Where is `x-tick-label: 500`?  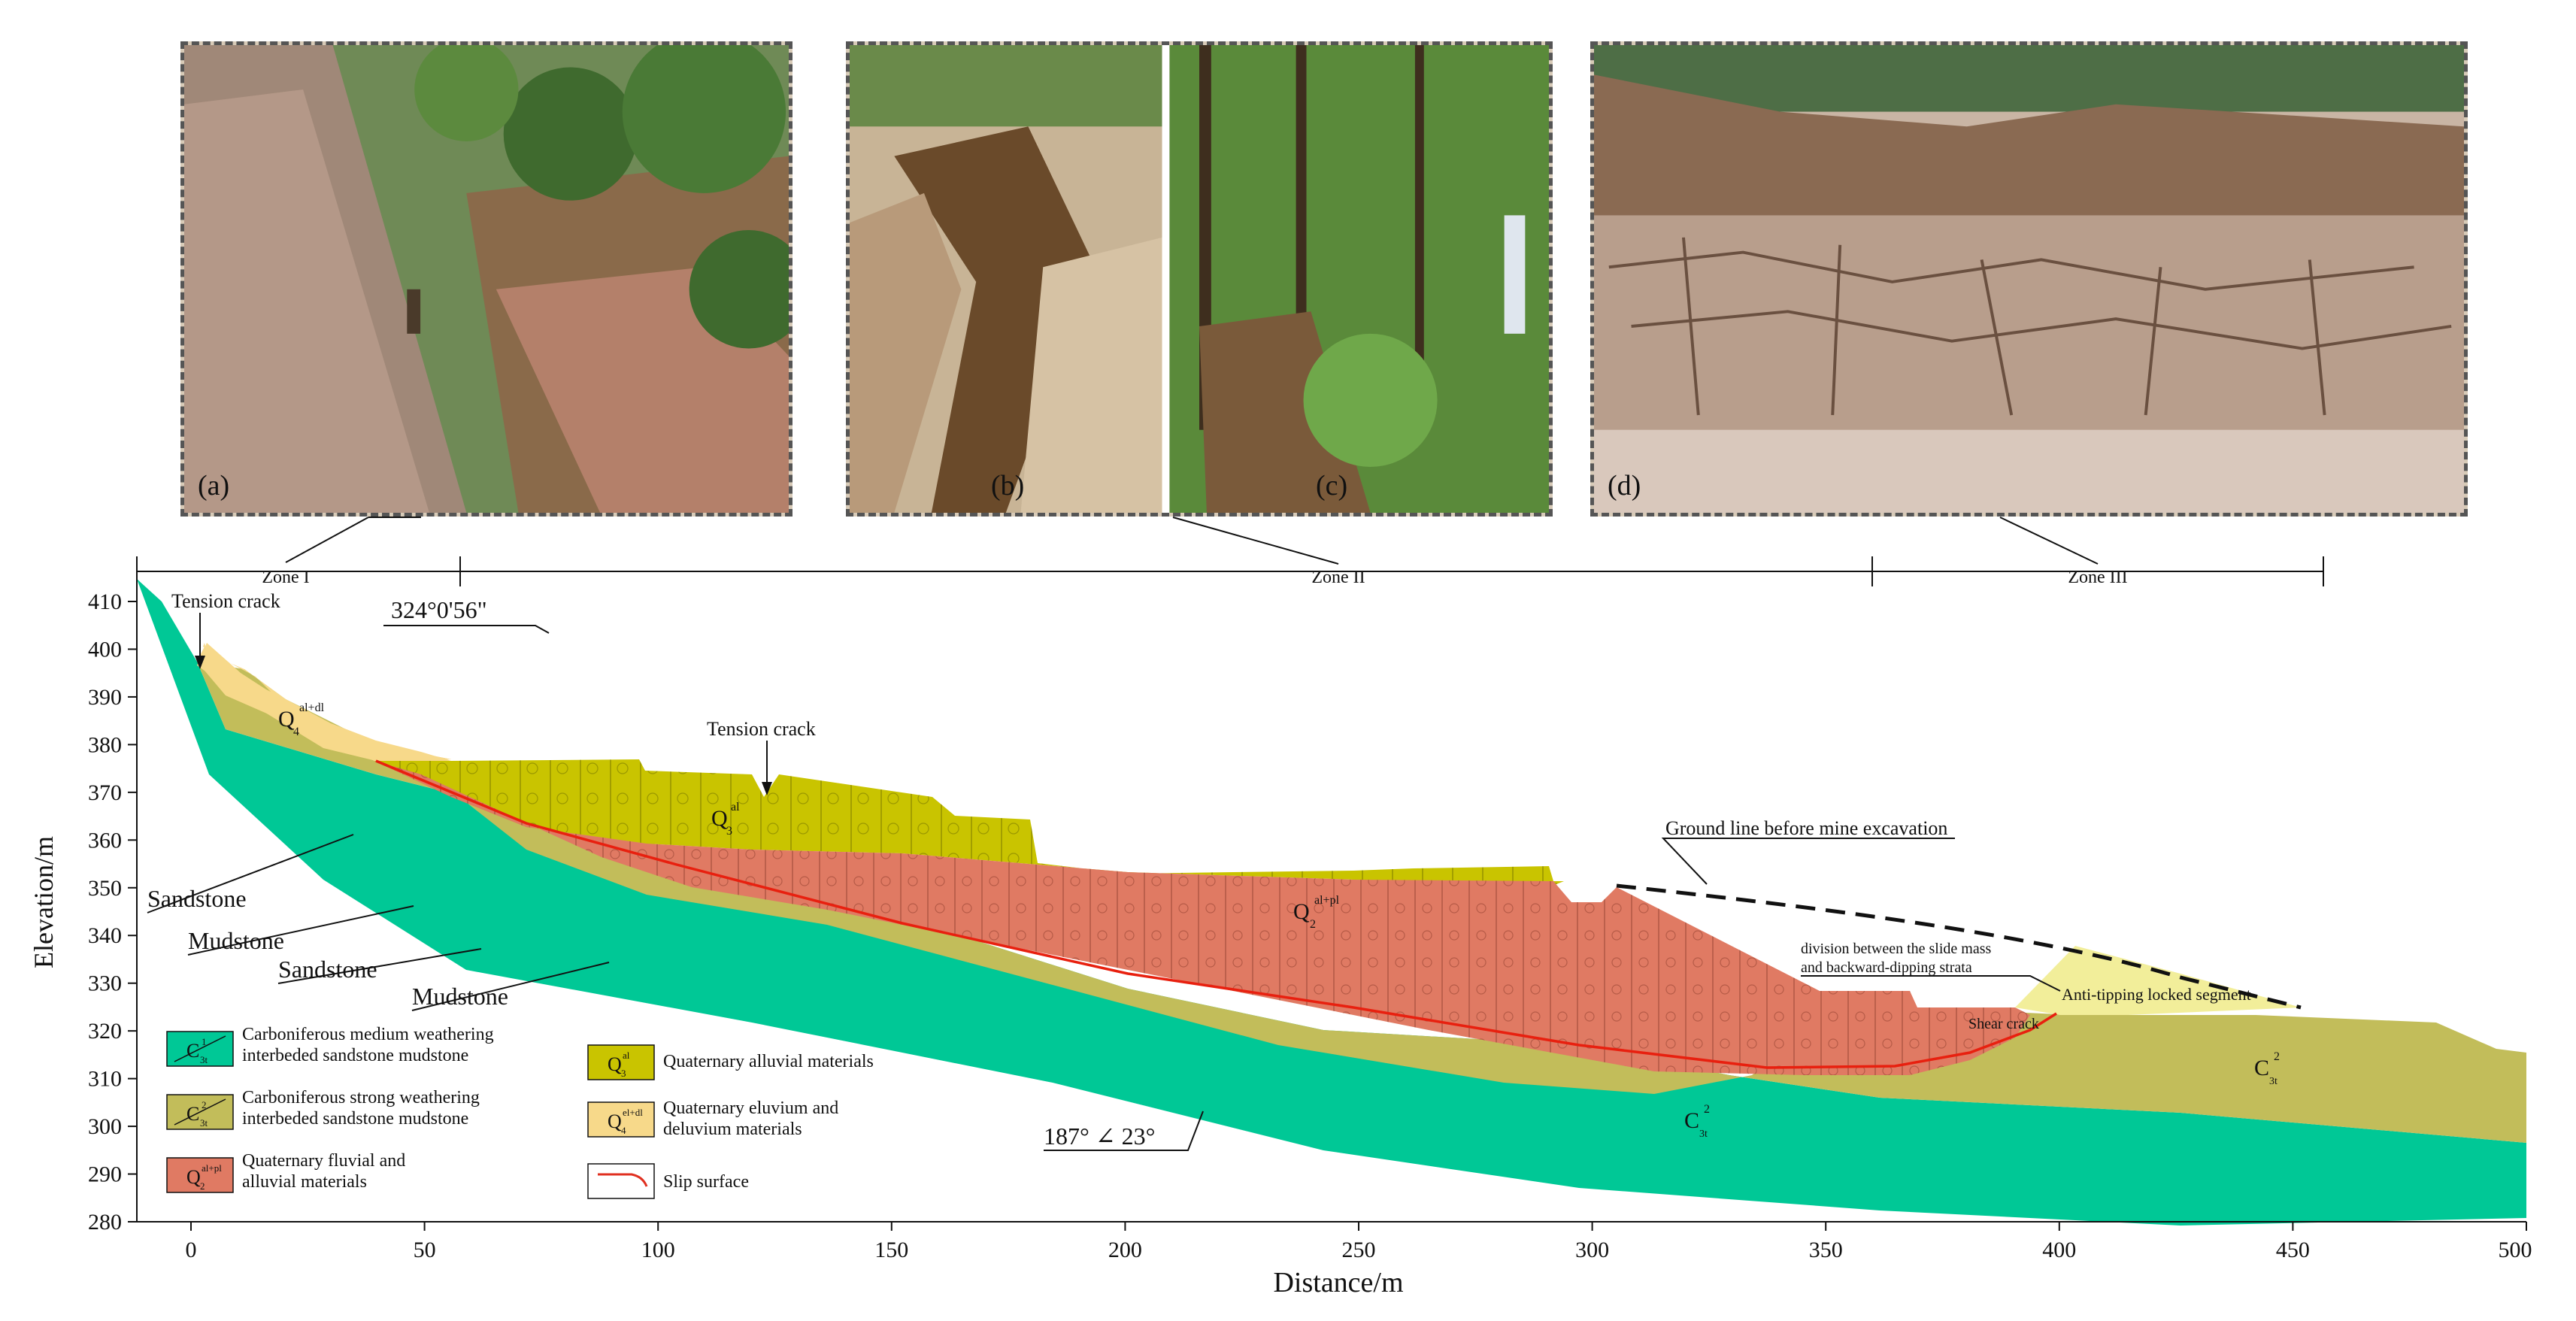 x-tick-label: 500 is located at coordinates (2515, 1250).